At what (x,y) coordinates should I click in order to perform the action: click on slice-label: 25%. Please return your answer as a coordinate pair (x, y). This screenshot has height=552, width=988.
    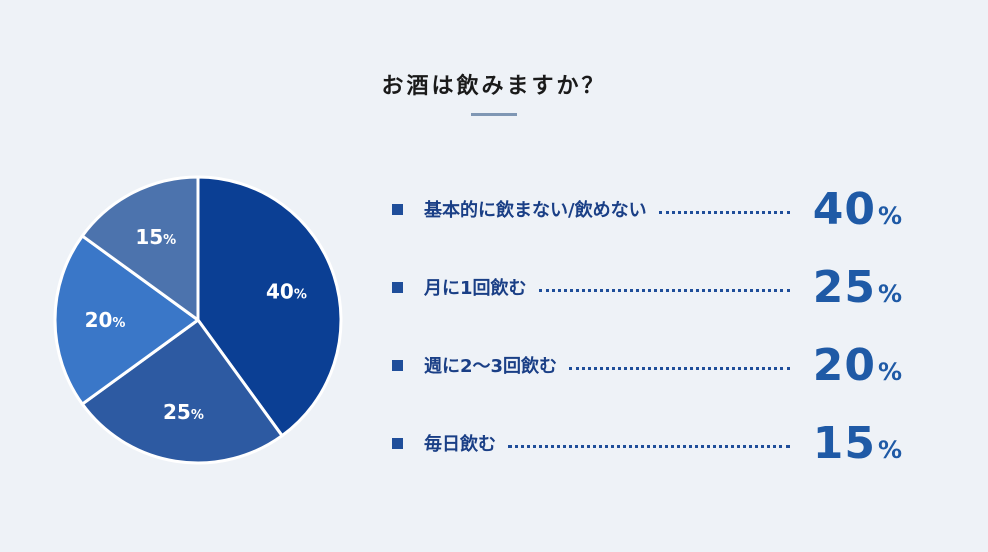
    Looking at the image, I should click on (183, 412).